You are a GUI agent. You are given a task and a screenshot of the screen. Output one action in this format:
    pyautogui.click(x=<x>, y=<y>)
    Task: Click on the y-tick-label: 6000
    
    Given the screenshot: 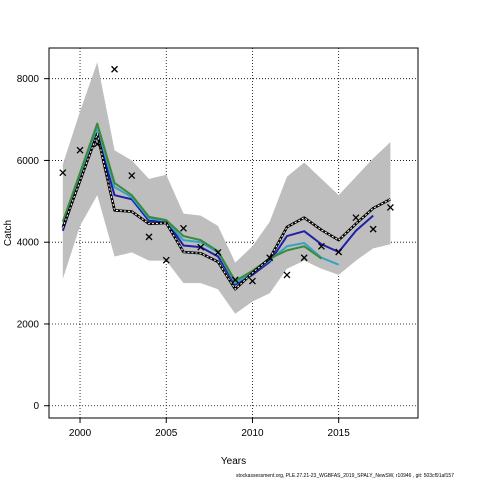 What is the action you would take?
    pyautogui.click(x=28, y=161)
    